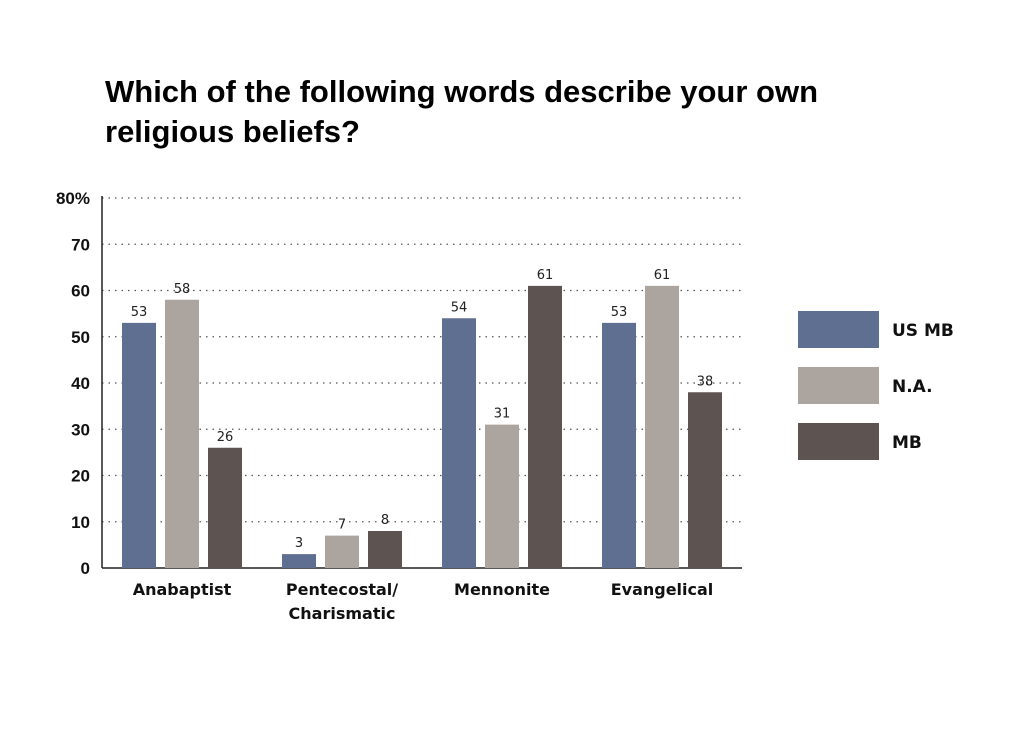 The image size is (1024, 741). Describe the element at coordinates (80, 291) in the screenshot. I see `y-tick-label: 60` at that location.